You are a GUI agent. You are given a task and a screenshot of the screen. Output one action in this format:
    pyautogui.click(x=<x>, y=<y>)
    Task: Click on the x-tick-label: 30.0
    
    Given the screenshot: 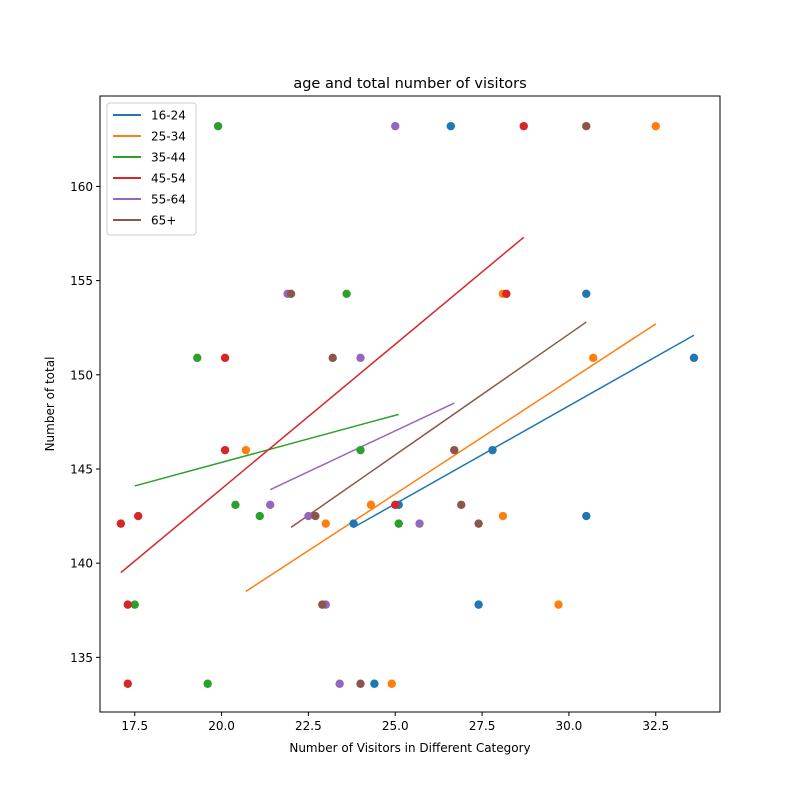 What is the action you would take?
    pyautogui.click(x=569, y=726)
    